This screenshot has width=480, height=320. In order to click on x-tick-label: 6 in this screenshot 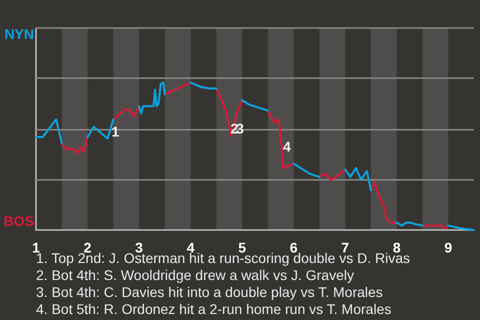, I will do `click(294, 247)`.